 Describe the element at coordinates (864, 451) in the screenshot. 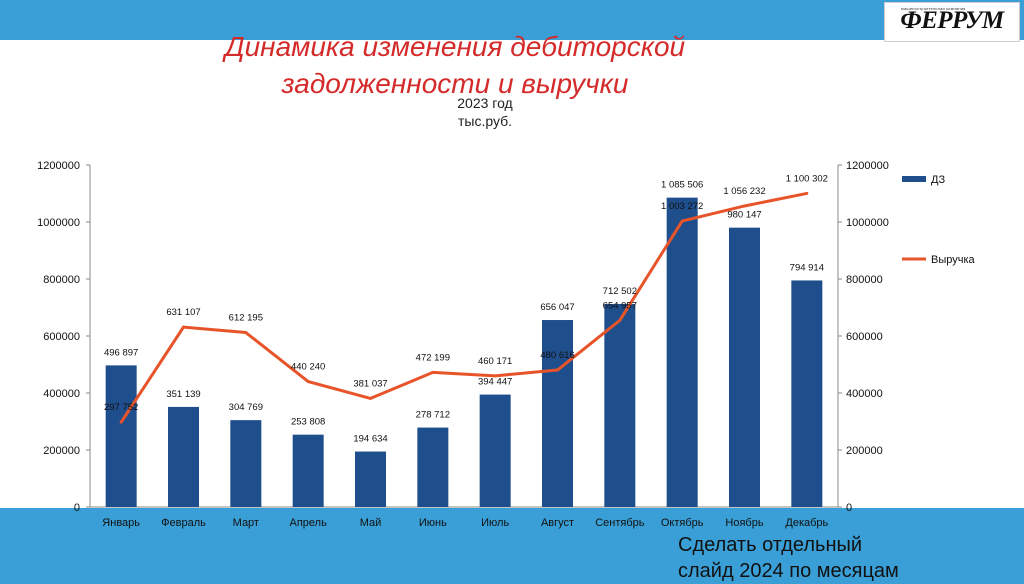

I see `y-tick-label-right: 200000` at that location.